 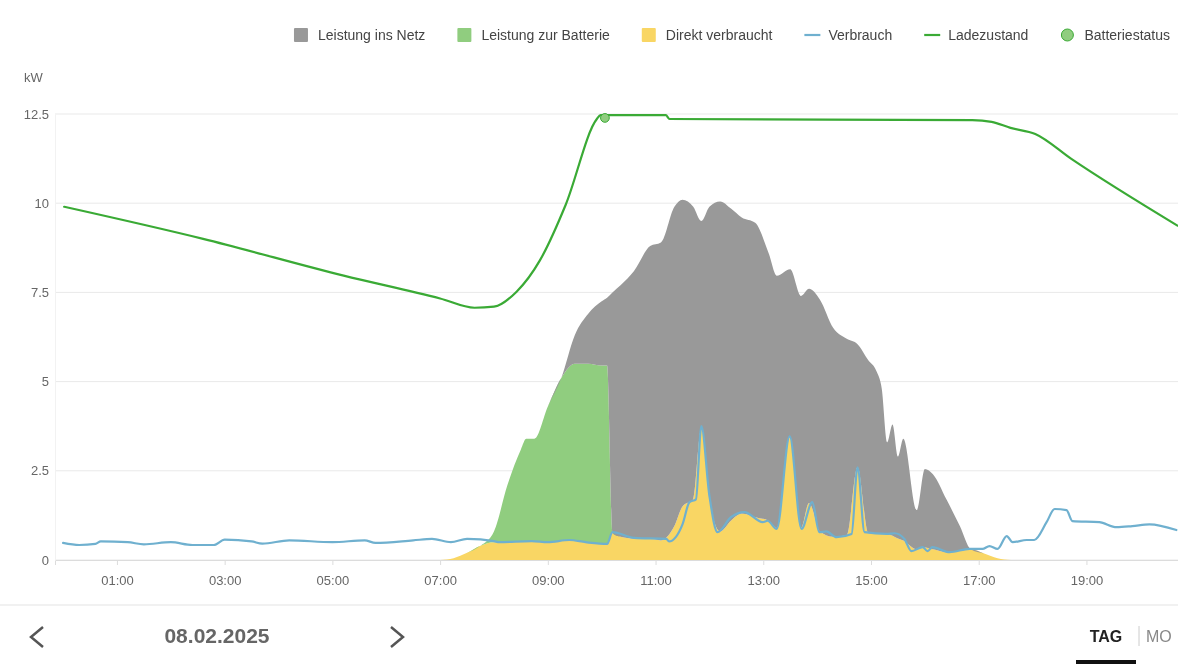 What do you see at coordinates (41, 203) in the screenshot?
I see `y-tick-label: 10` at bounding box center [41, 203].